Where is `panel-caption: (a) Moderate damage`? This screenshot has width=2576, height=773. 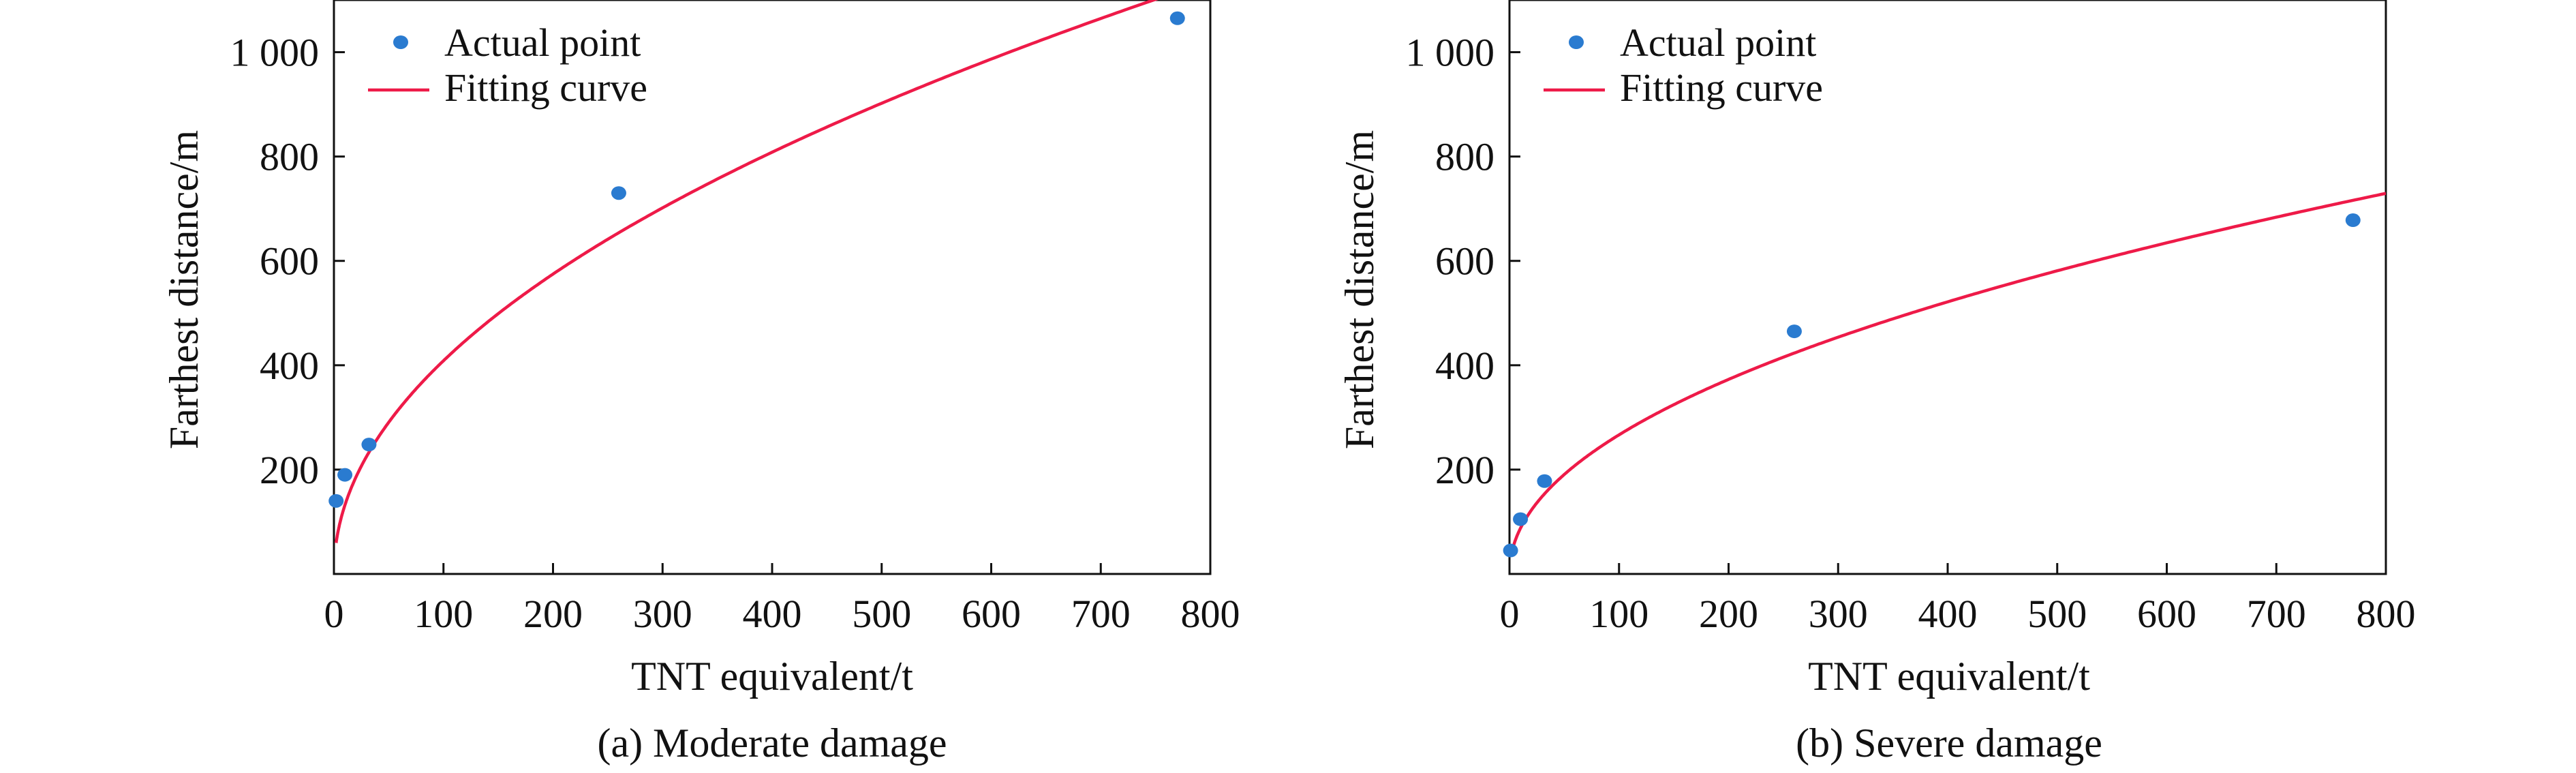
panel-caption: (a) Moderate damage is located at coordinates (772, 744).